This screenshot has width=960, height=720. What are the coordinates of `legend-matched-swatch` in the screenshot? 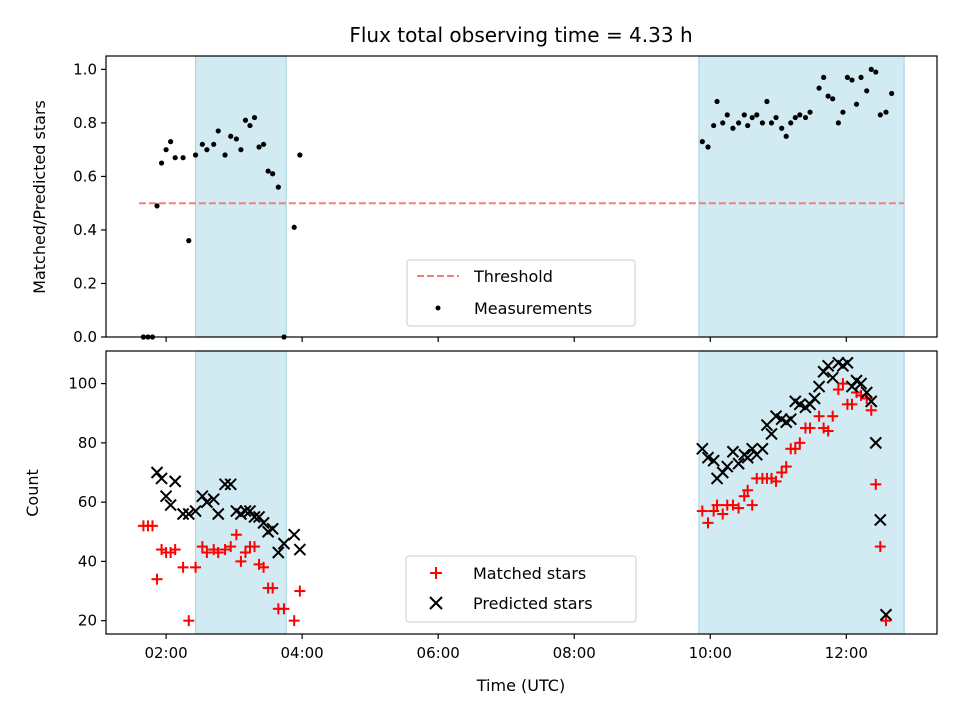 It's located at (436, 573).